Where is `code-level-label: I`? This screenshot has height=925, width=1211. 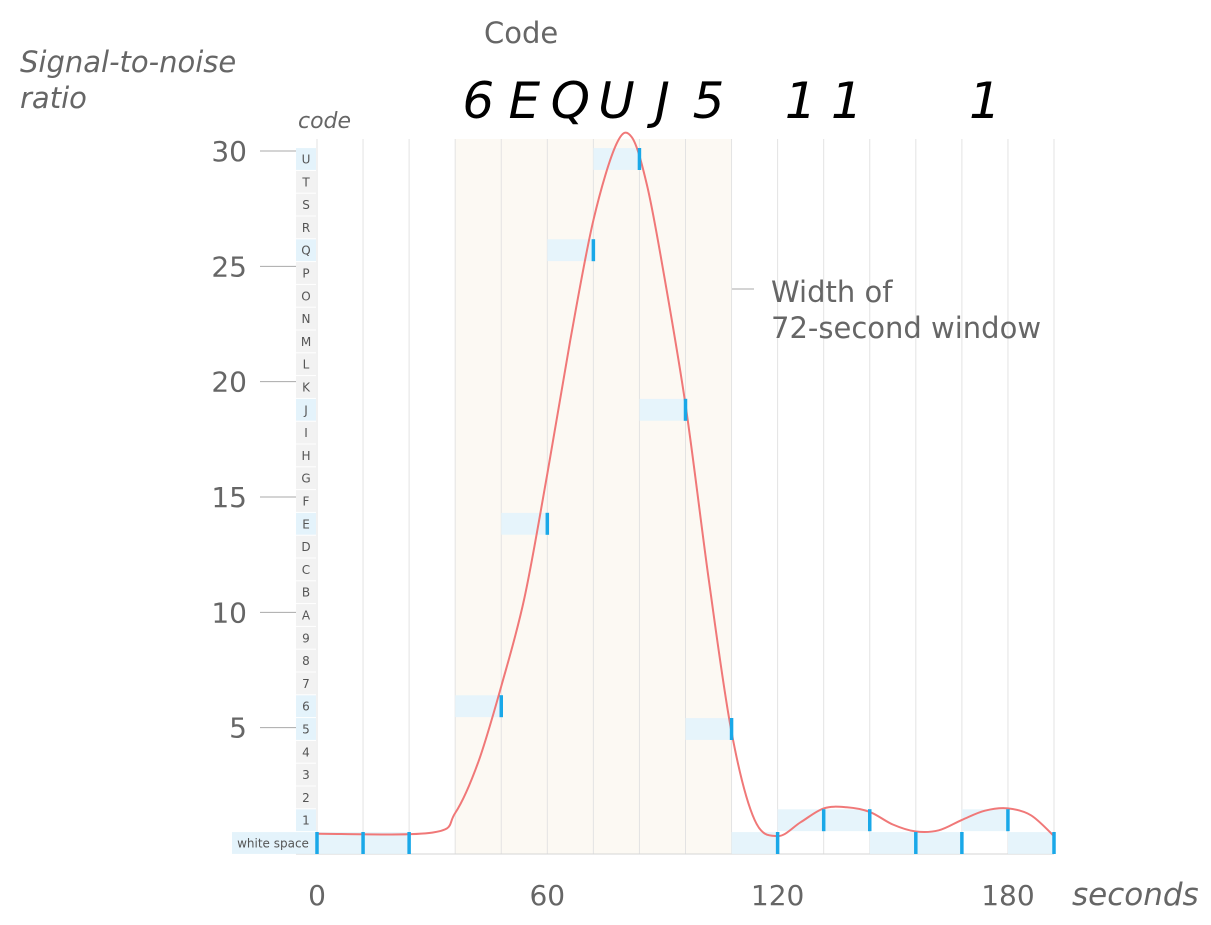 code-level-label: I is located at coordinates (306, 433).